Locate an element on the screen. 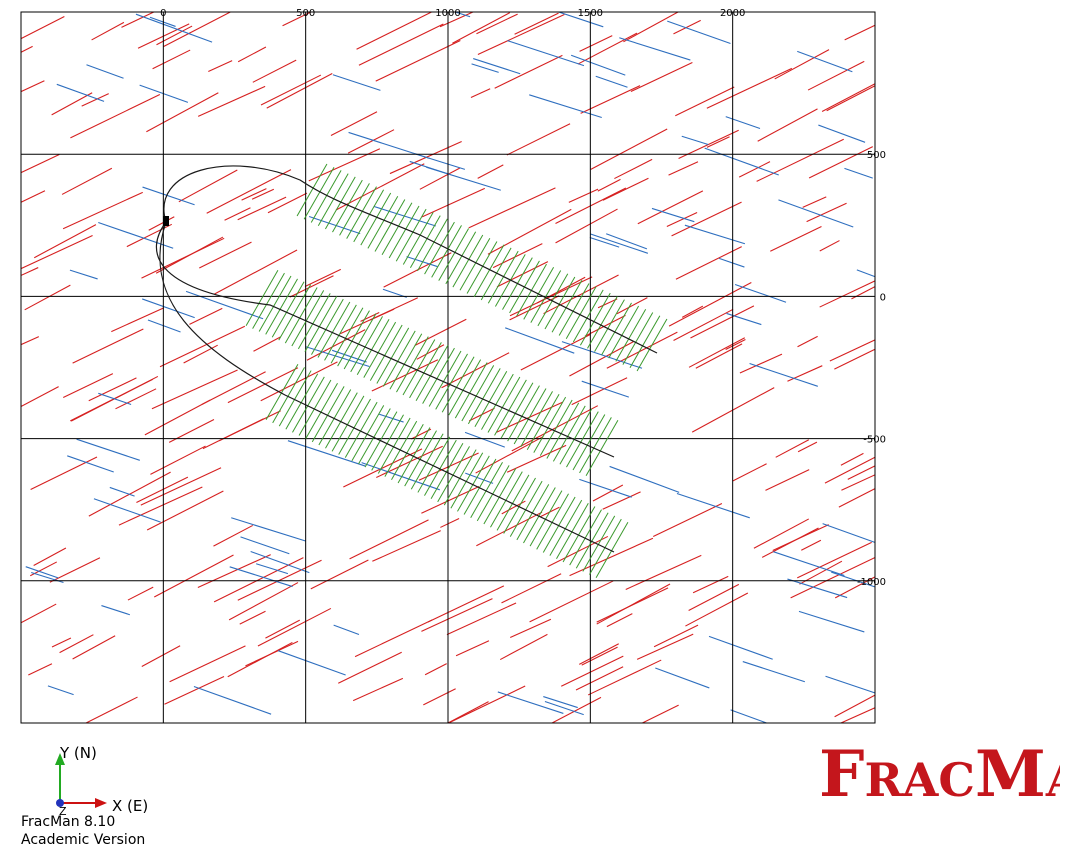 Image resolution: width=1081 pixels, height=863 pixels. x-arrow-head is located at coordinates (101, 803).